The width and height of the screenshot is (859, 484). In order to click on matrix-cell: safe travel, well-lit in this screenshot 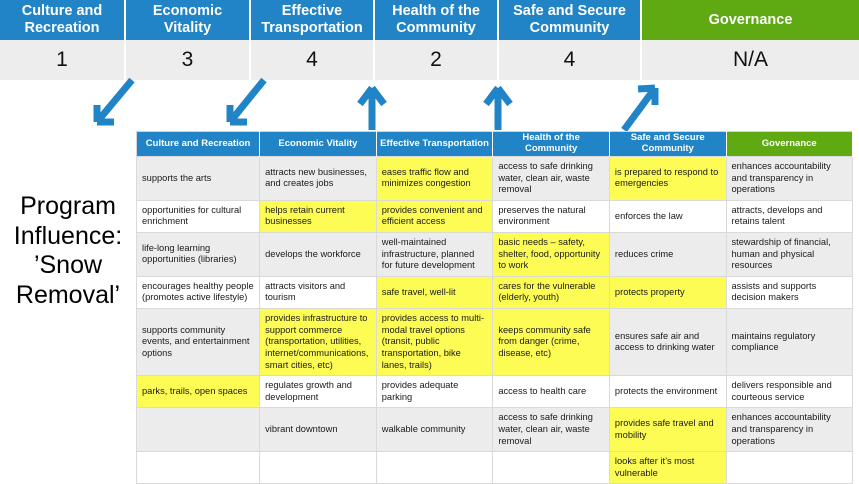, I will do `click(434, 292)`.